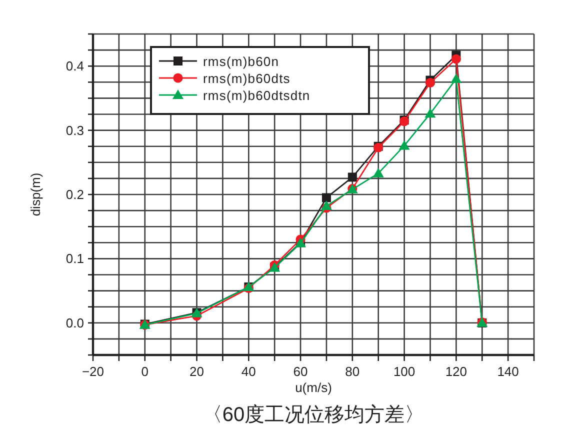  Describe the element at coordinates (93, 371) in the screenshot. I see `x-tick-label: −20` at that location.